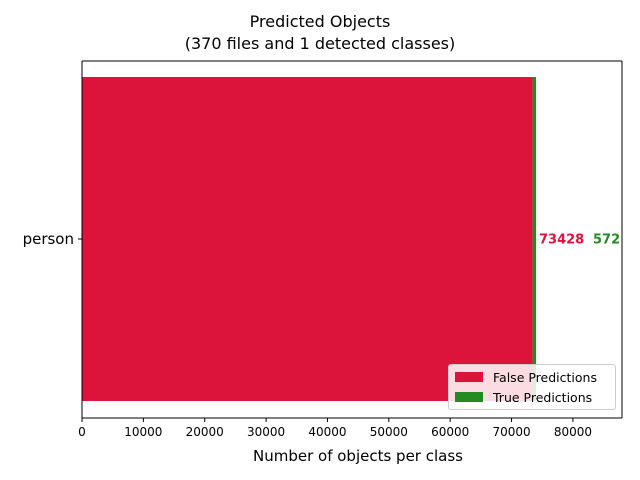  Describe the element at coordinates (511, 432) in the screenshot. I see `x-tick-label: 70000` at that location.